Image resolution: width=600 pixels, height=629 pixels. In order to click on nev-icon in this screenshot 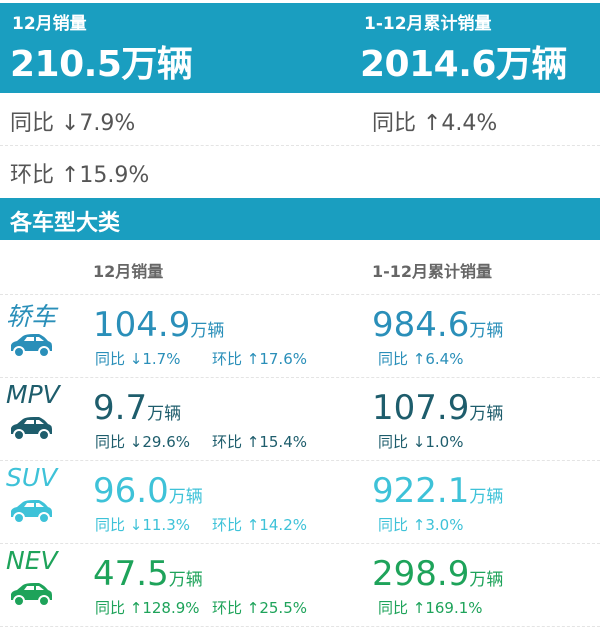, I will do `click(31, 595)`.